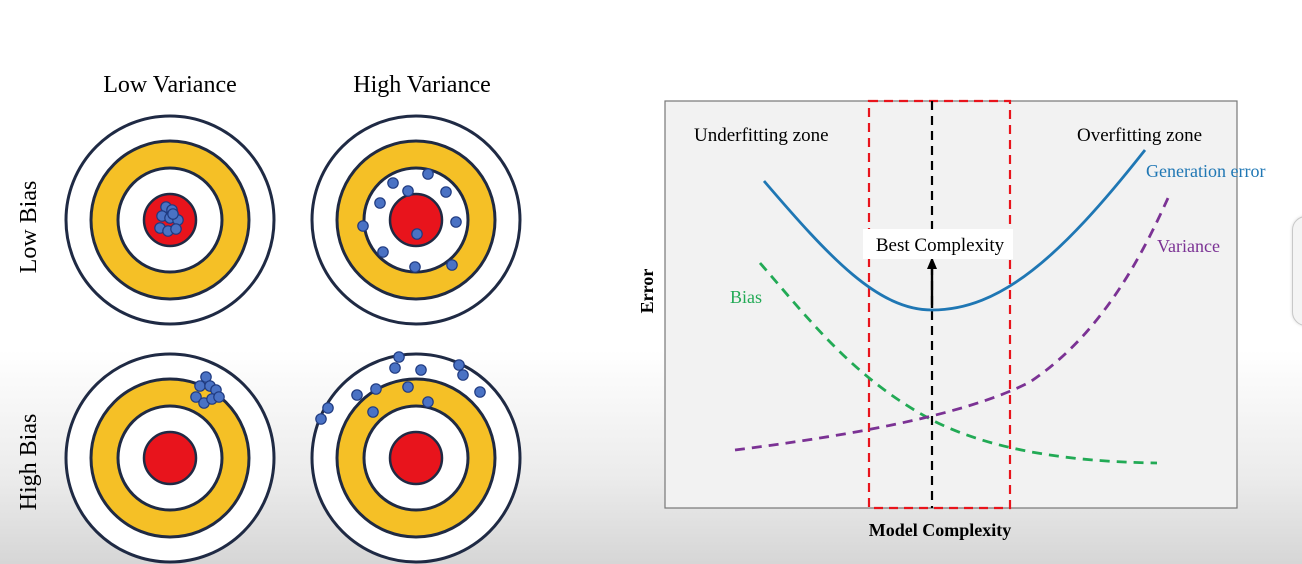 The width and height of the screenshot is (1302, 564). Describe the element at coordinates (1139, 135) in the screenshot. I see `zone-label-overfitting: Overfitting zone` at that location.